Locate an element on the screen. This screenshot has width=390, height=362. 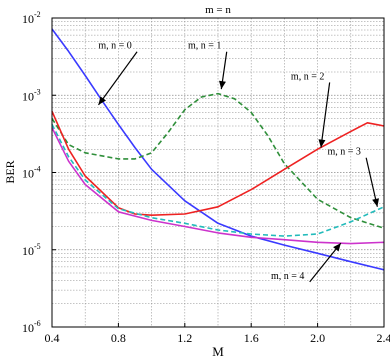
x-tick-label: 2.4 is located at coordinates (383, 338).